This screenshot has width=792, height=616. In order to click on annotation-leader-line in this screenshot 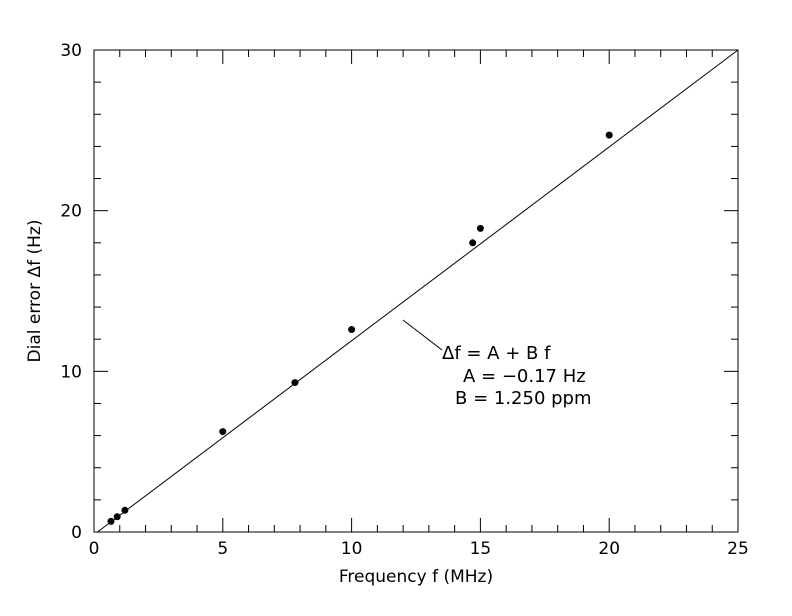, I will do `click(422, 335)`.